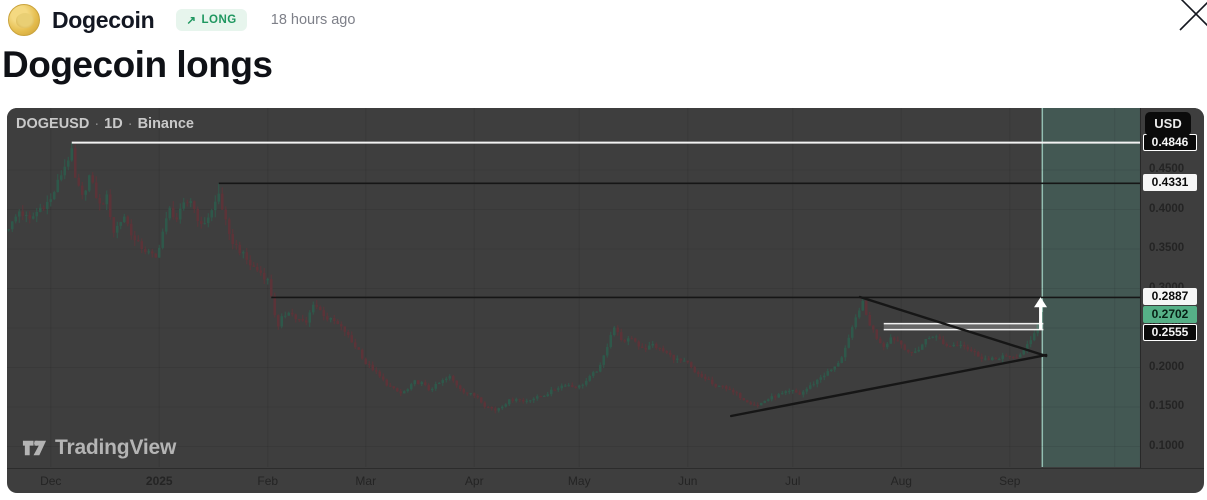 The width and height of the screenshot is (1207, 500). Describe the element at coordinates (901, 481) in the screenshot. I see `time-tick: Aug` at that location.